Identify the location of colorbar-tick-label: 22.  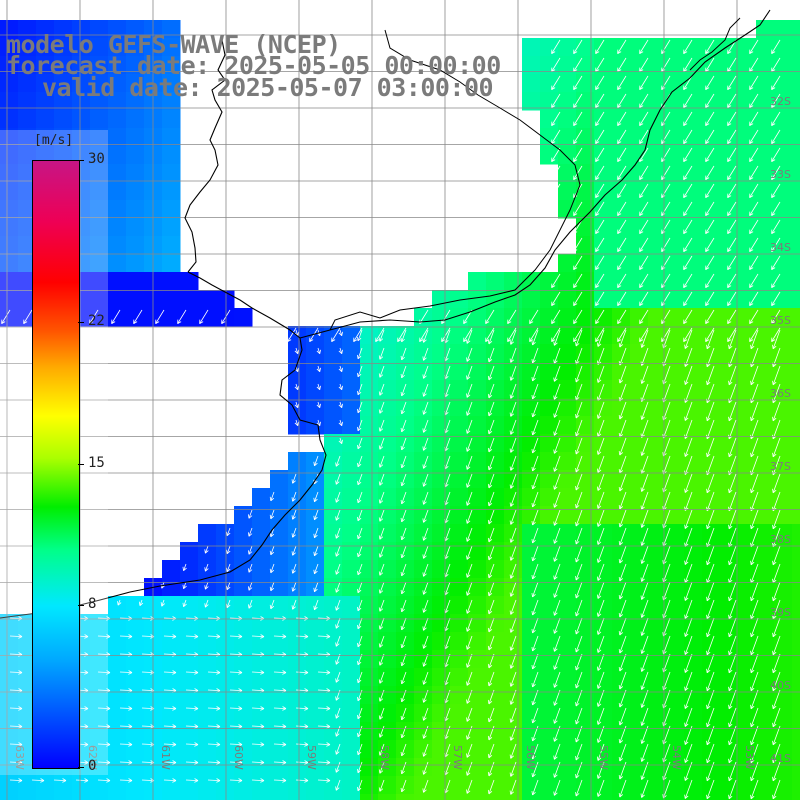
(96, 320).